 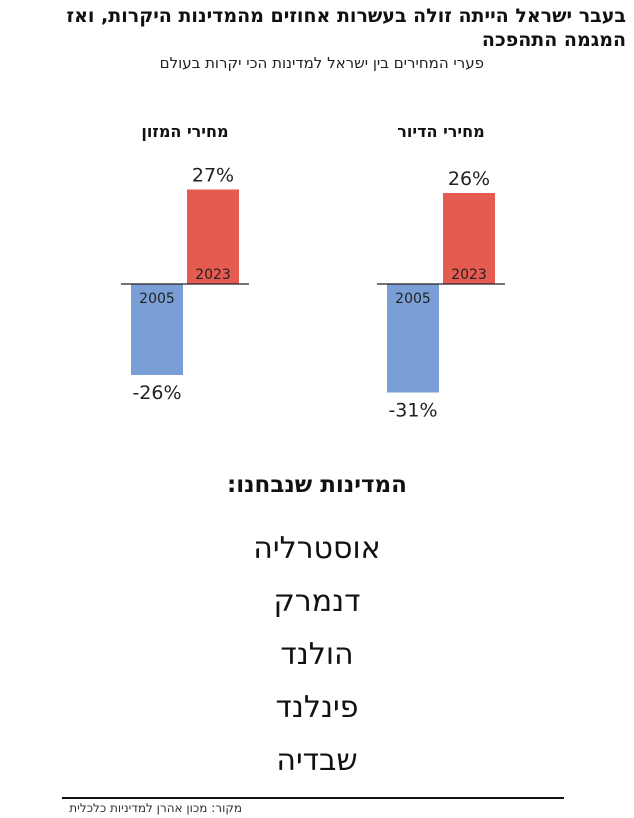 What do you see at coordinates (213, 236) in the screenshot?
I see `food-bar-2023` at bounding box center [213, 236].